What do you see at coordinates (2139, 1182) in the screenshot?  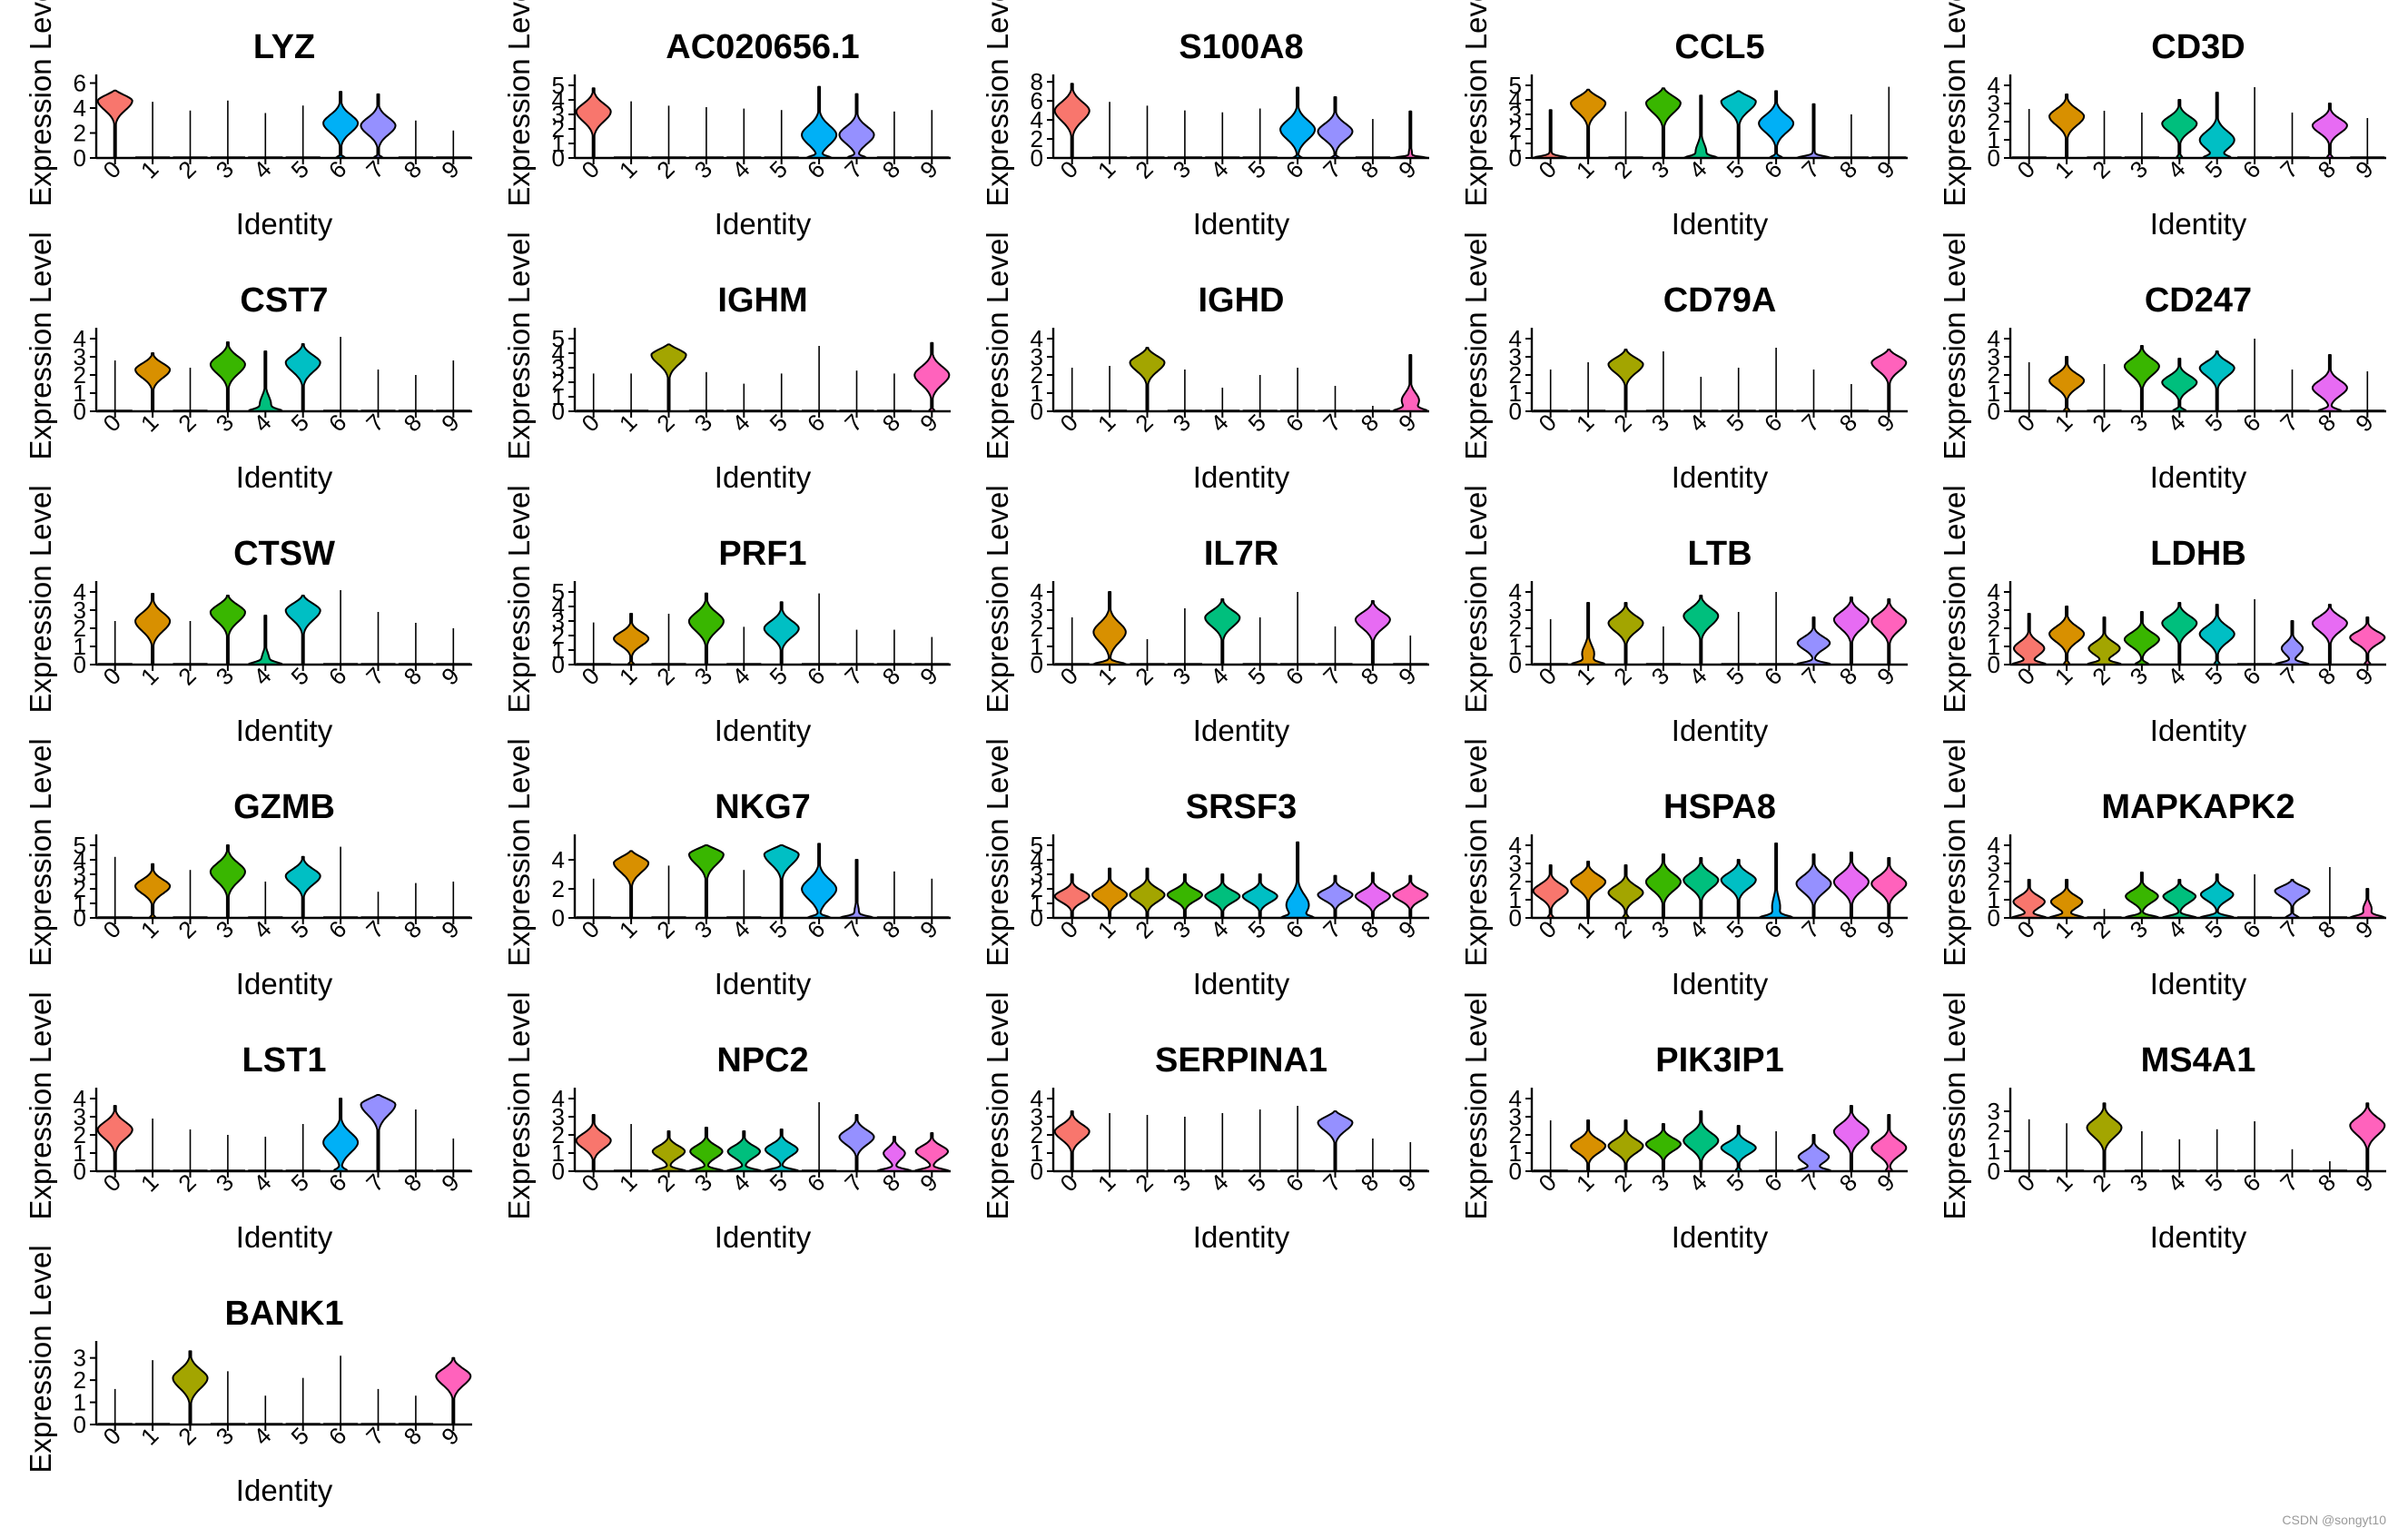 I see `x-tick-label: 3` at bounding box center [2139, 1182].